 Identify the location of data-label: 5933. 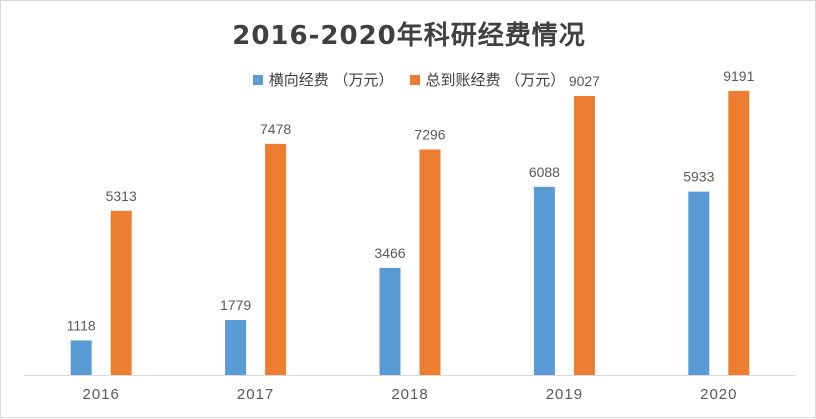
(698, 177).